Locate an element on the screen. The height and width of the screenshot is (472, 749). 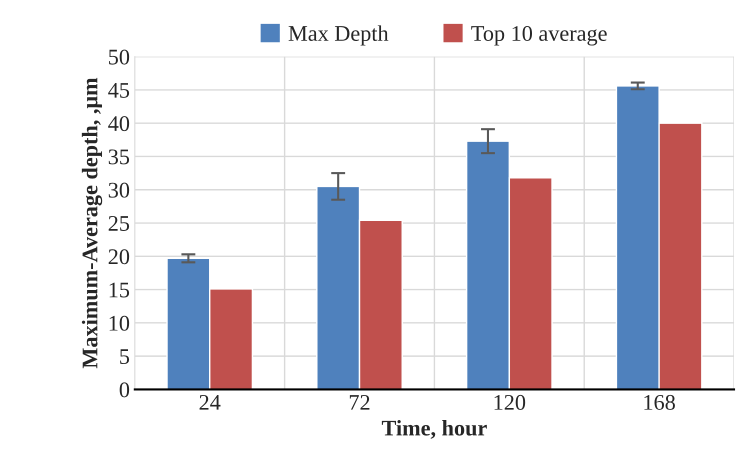
y-axis-title: Maximum-Average depth, ,μm is located at coordinates (92, 223).